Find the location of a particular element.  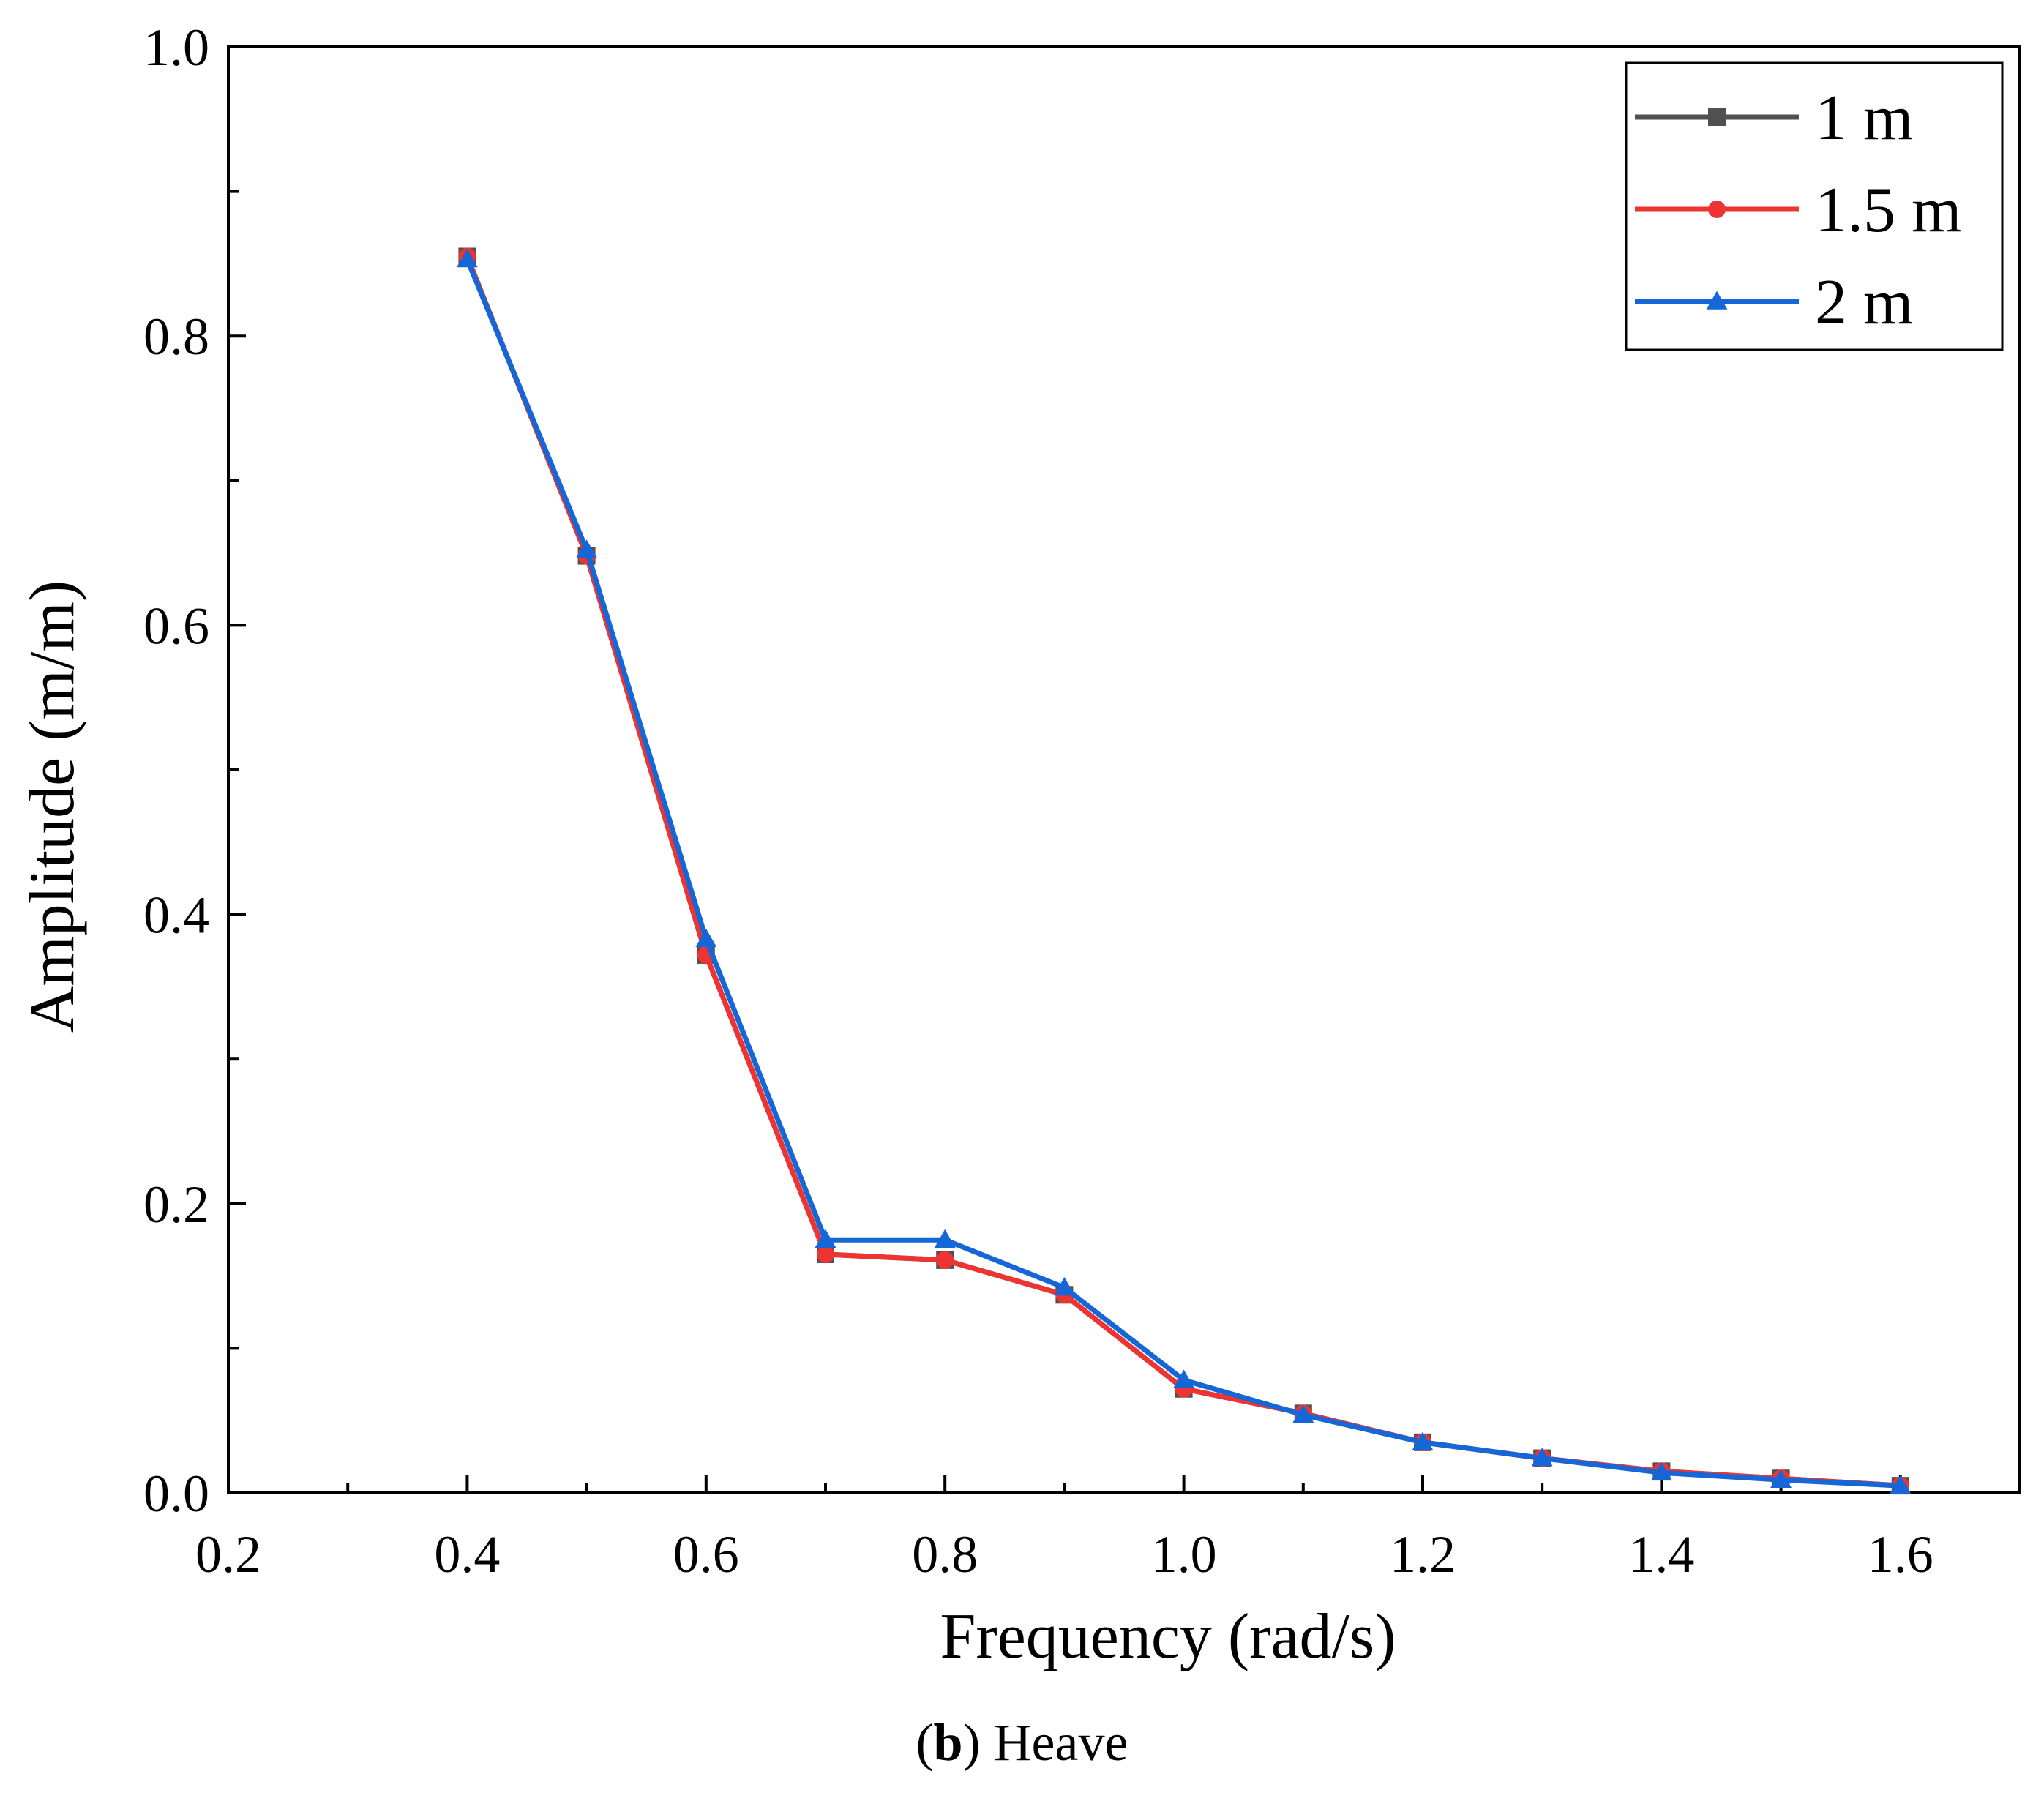

y-tick-label: 1.0 is located at coordinates (176, 47).